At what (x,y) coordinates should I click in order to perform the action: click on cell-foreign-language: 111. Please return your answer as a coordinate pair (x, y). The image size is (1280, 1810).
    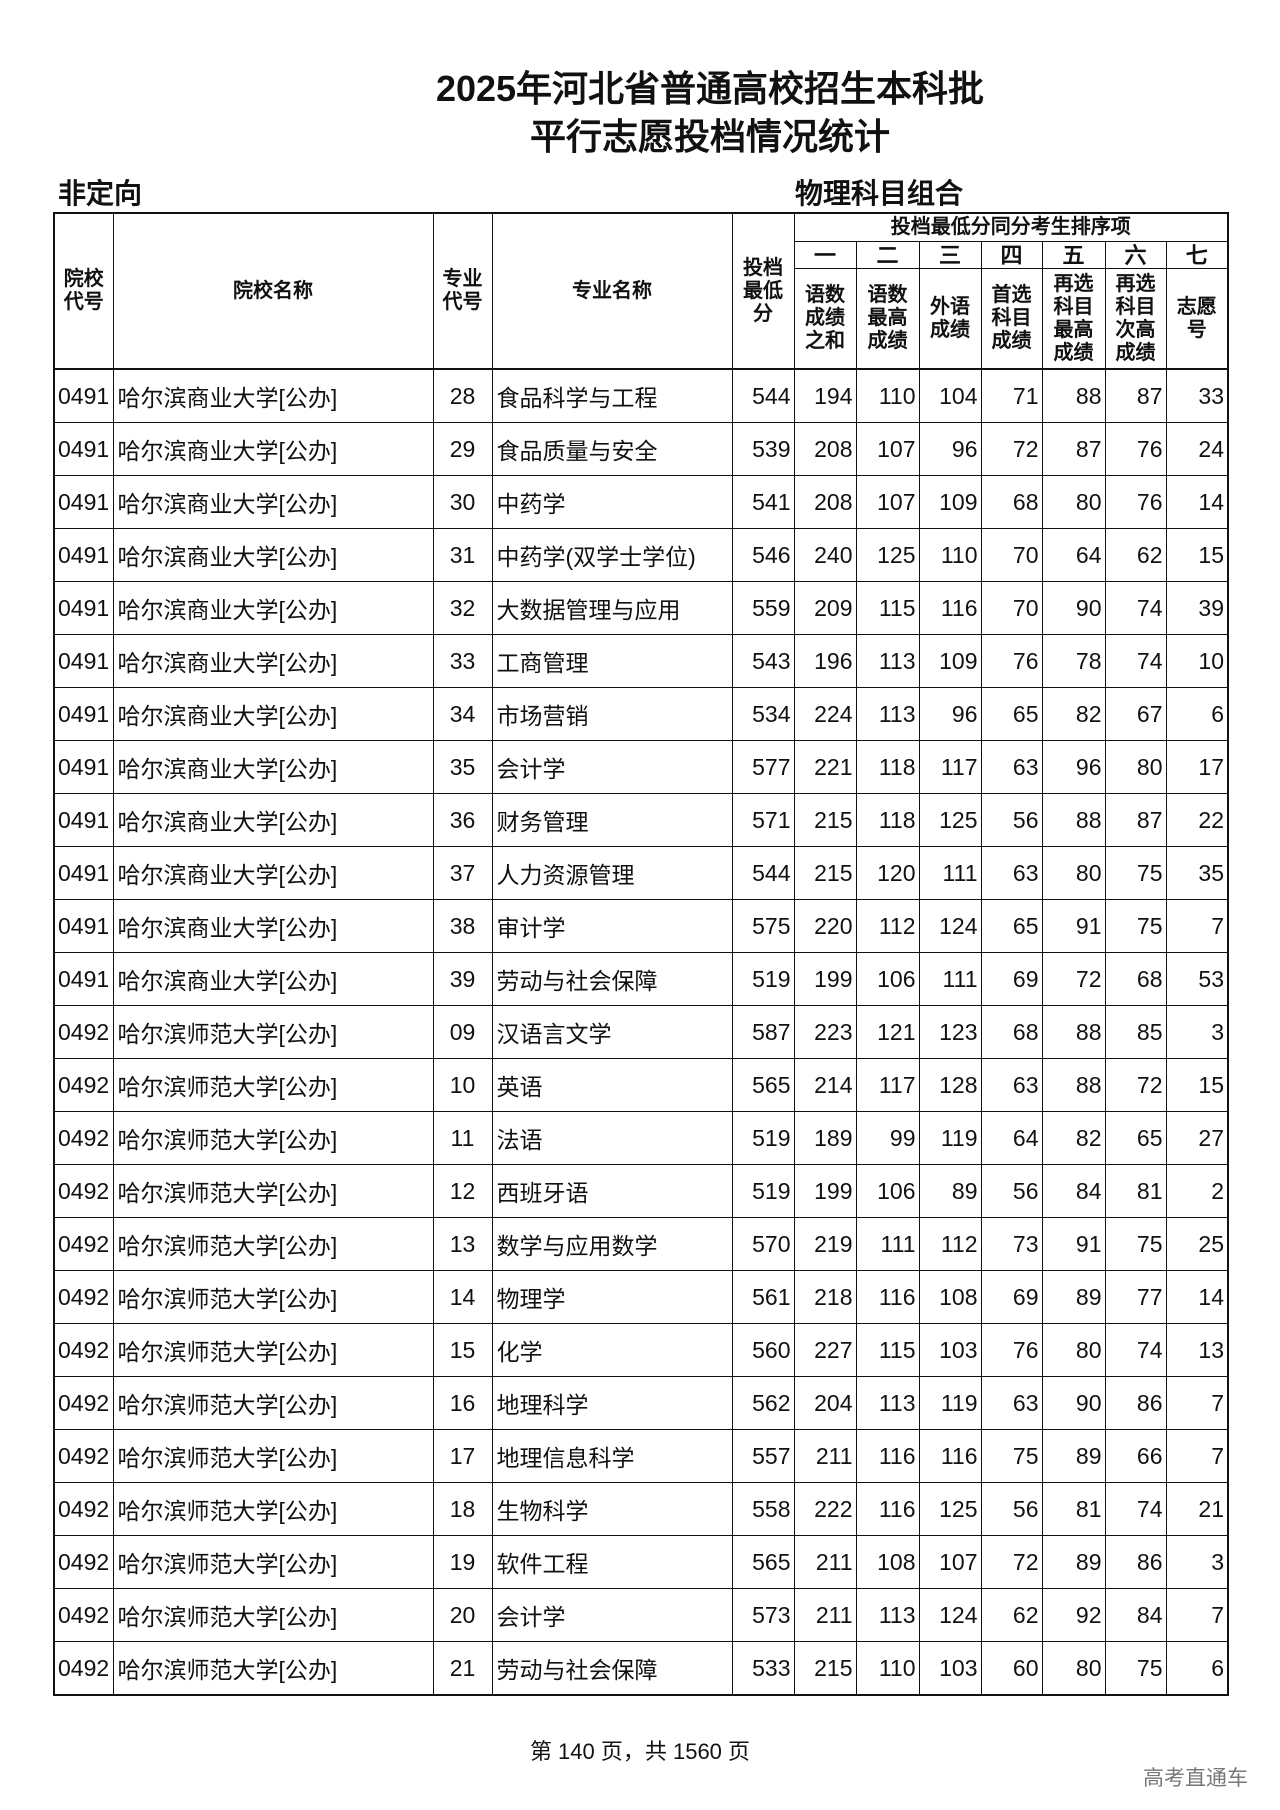
    Looking at the image, I should click on (950, 873).